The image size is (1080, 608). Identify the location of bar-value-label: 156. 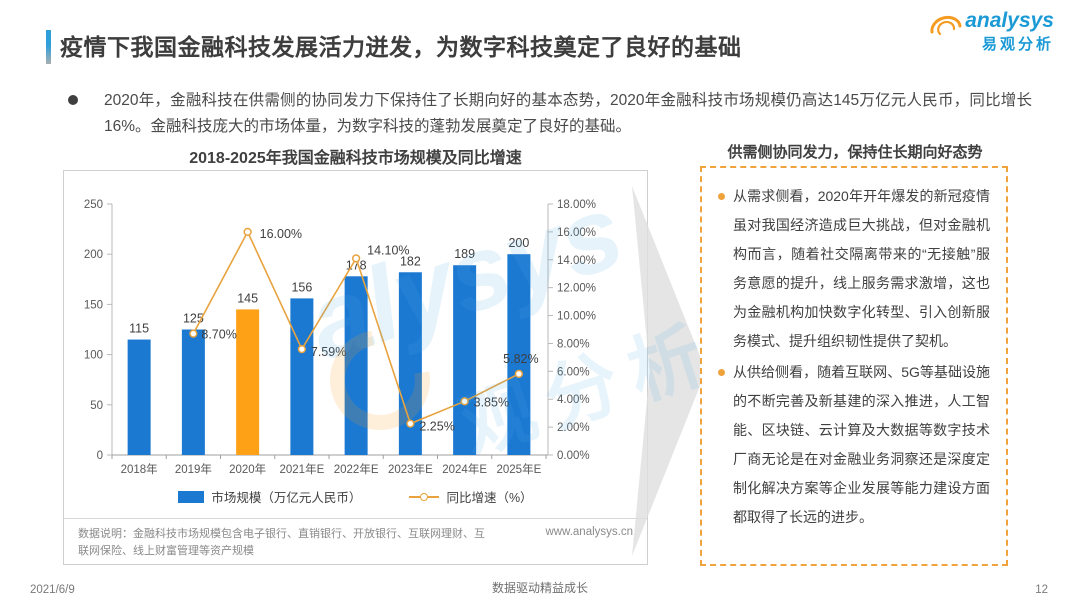
(301, 287).